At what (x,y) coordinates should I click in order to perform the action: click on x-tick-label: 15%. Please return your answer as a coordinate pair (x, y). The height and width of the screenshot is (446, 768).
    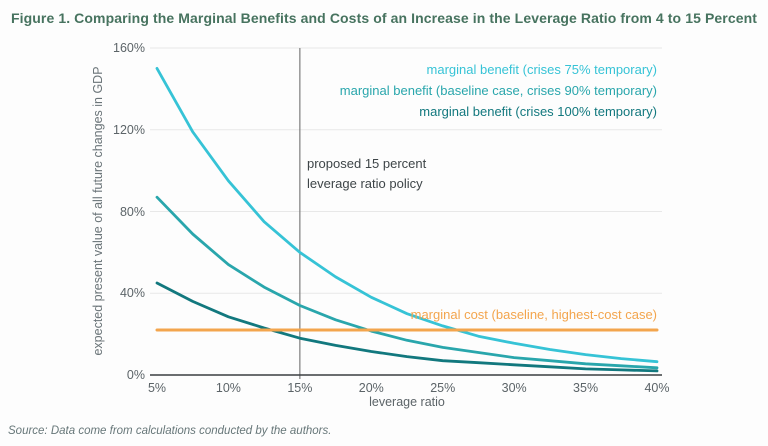
    Looking at the image, I should click on (300, 388).